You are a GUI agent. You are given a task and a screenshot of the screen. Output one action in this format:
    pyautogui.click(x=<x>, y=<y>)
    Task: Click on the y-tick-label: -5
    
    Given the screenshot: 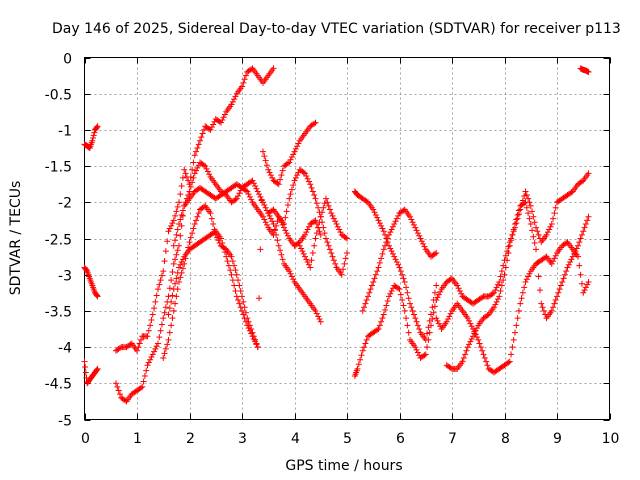 What is the action you would take?
    pyautogui.click(x=65, y=422)
    